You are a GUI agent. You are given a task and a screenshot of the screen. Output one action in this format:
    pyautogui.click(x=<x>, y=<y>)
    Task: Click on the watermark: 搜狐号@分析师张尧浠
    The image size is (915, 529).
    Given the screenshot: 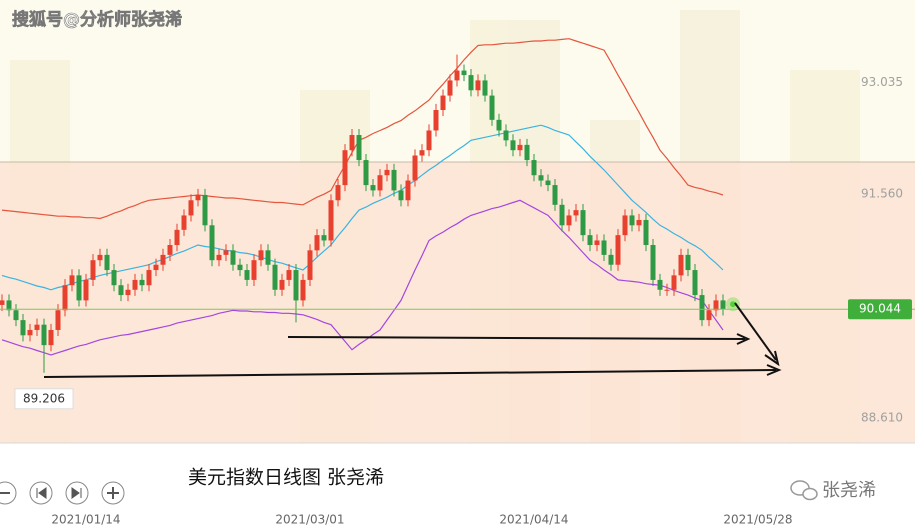 What is the action you would take?
    pyautogui.click(x=97, y=19)
    